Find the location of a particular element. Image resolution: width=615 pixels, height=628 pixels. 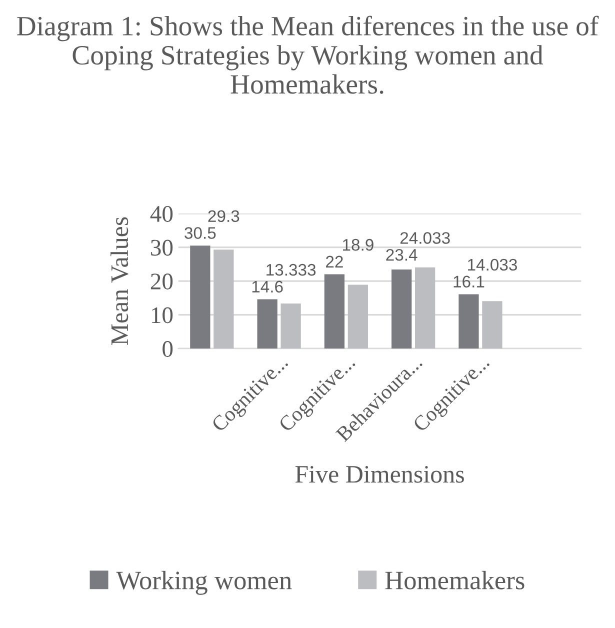

chart-title: Diagram 1: Shows the Mean diferences in the use of Coping Strategies by Working women and Homemakers. is located at coordinates (308, 55).